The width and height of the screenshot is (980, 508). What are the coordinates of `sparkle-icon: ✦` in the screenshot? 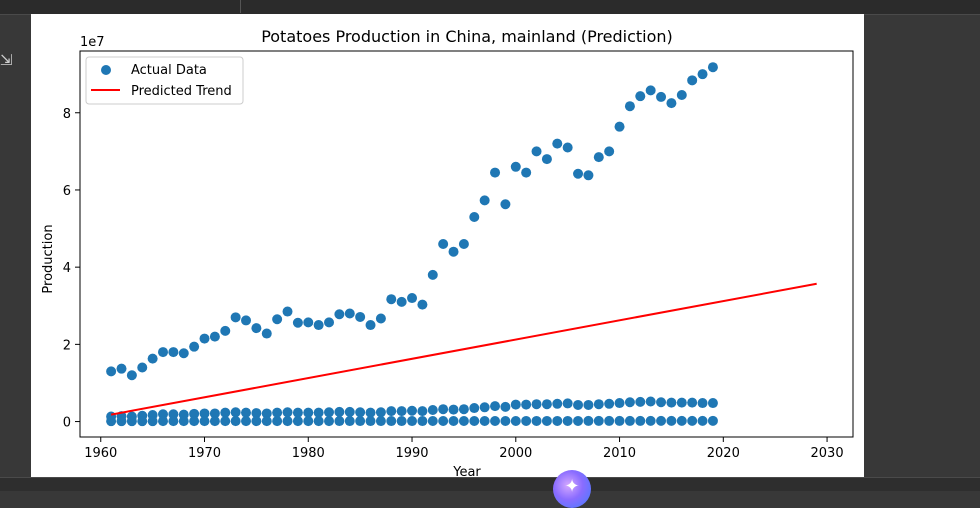 It's located at (572, 489).